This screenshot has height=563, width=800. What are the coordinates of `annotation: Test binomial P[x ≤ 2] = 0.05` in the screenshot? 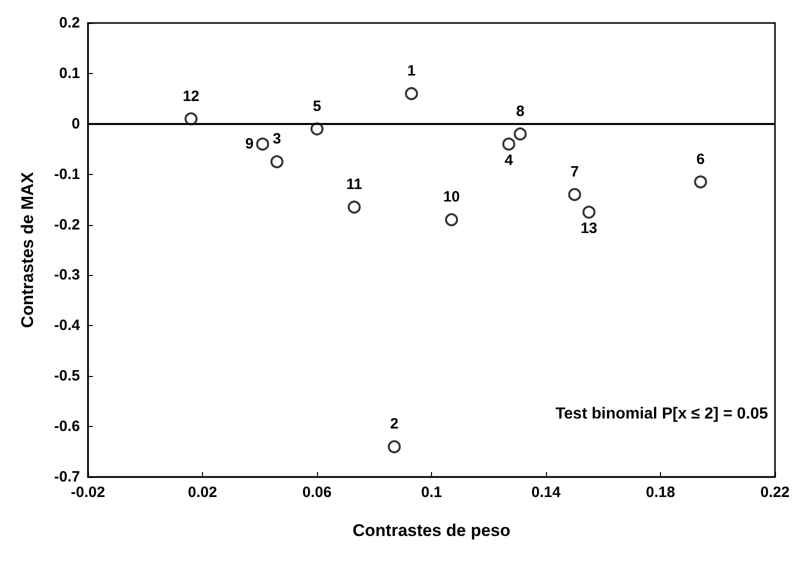 It's located at (661, 414).